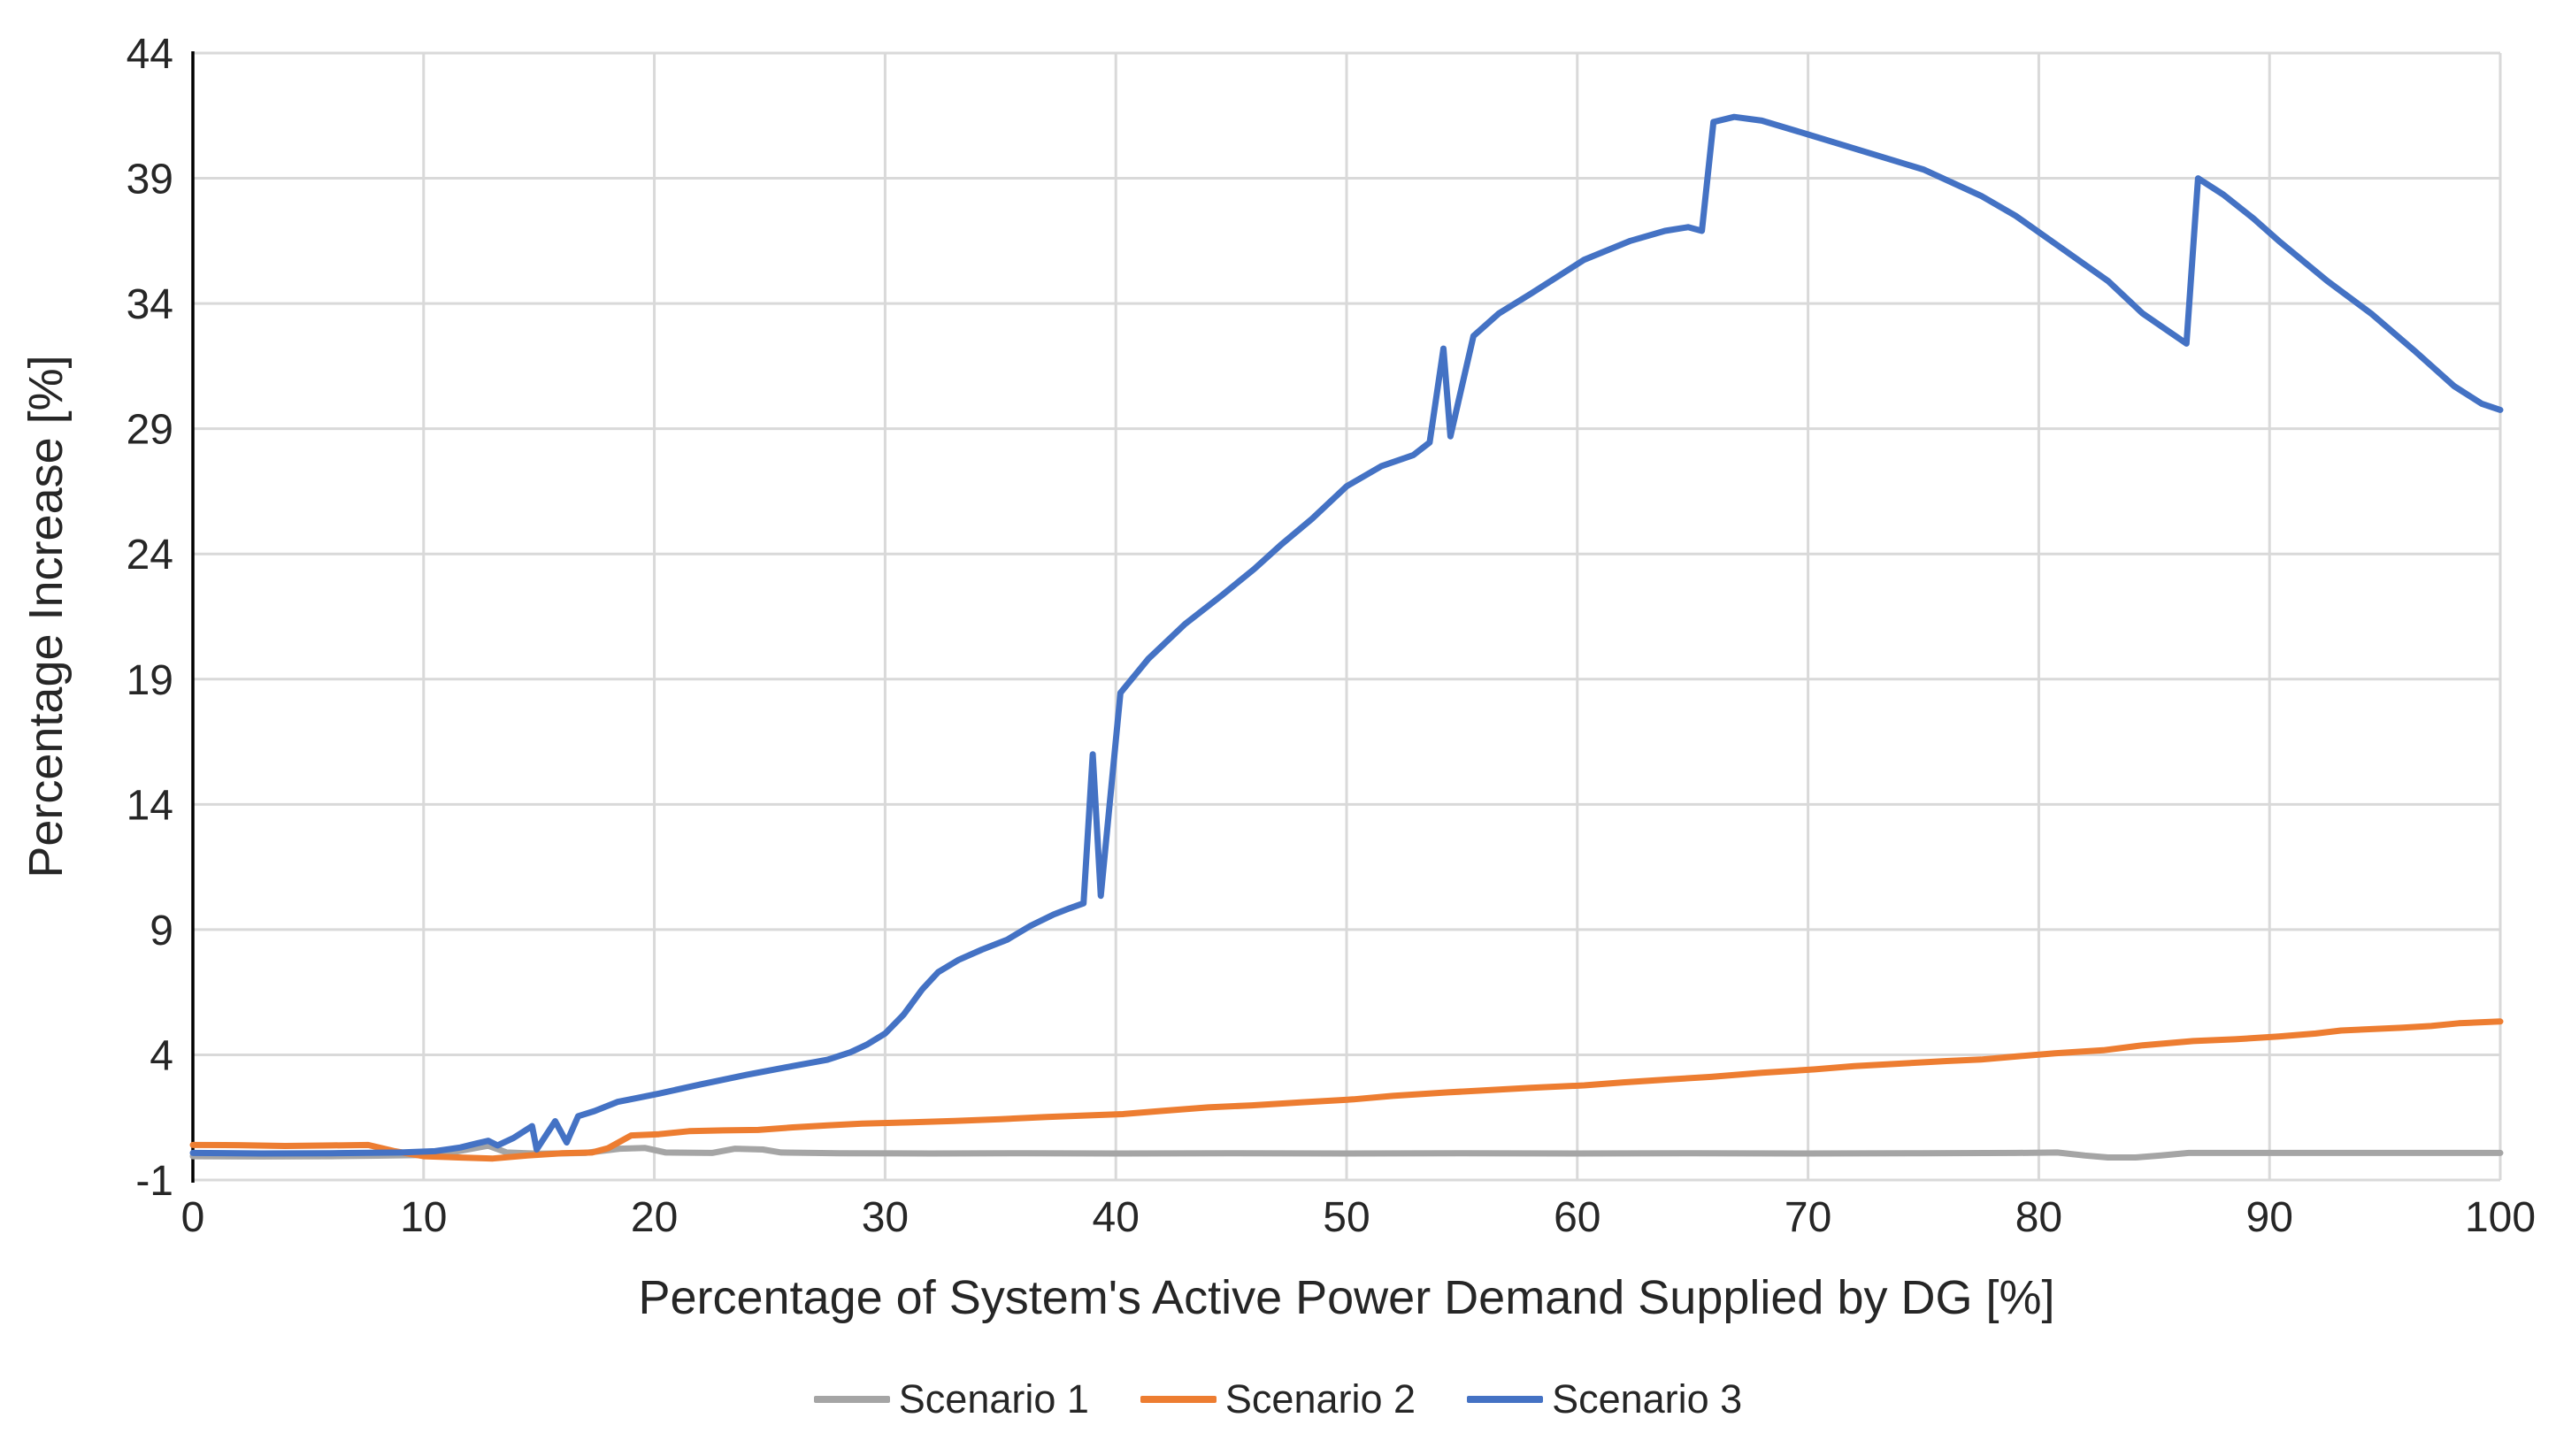 The width and height of the screenshot is (2556, 1456). I want to click on x-tick-label: 100, so click(2500, 1217).